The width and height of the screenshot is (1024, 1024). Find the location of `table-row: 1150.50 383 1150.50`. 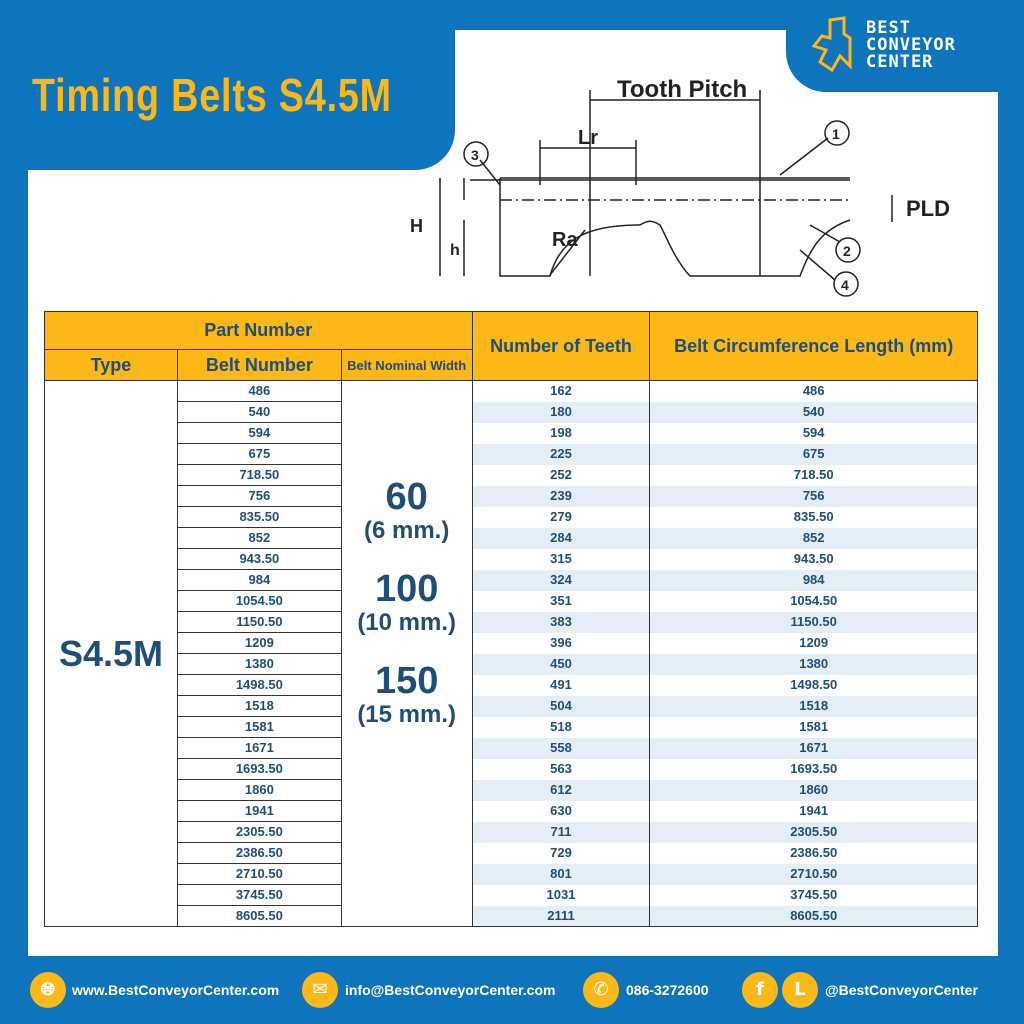

table-row: 1150.50 383 1150.50 is located at coordinates (511, 622).